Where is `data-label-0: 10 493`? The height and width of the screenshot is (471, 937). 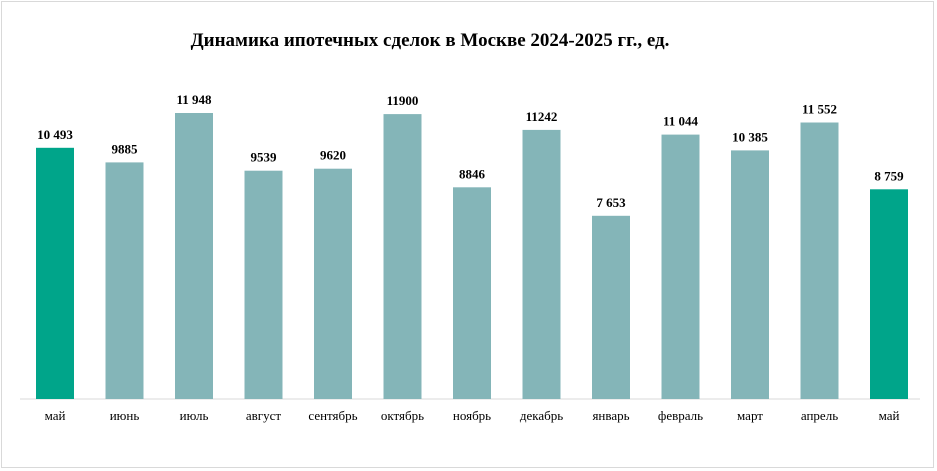 data-label-0: 10 493 is located at coordinates (55, 134).